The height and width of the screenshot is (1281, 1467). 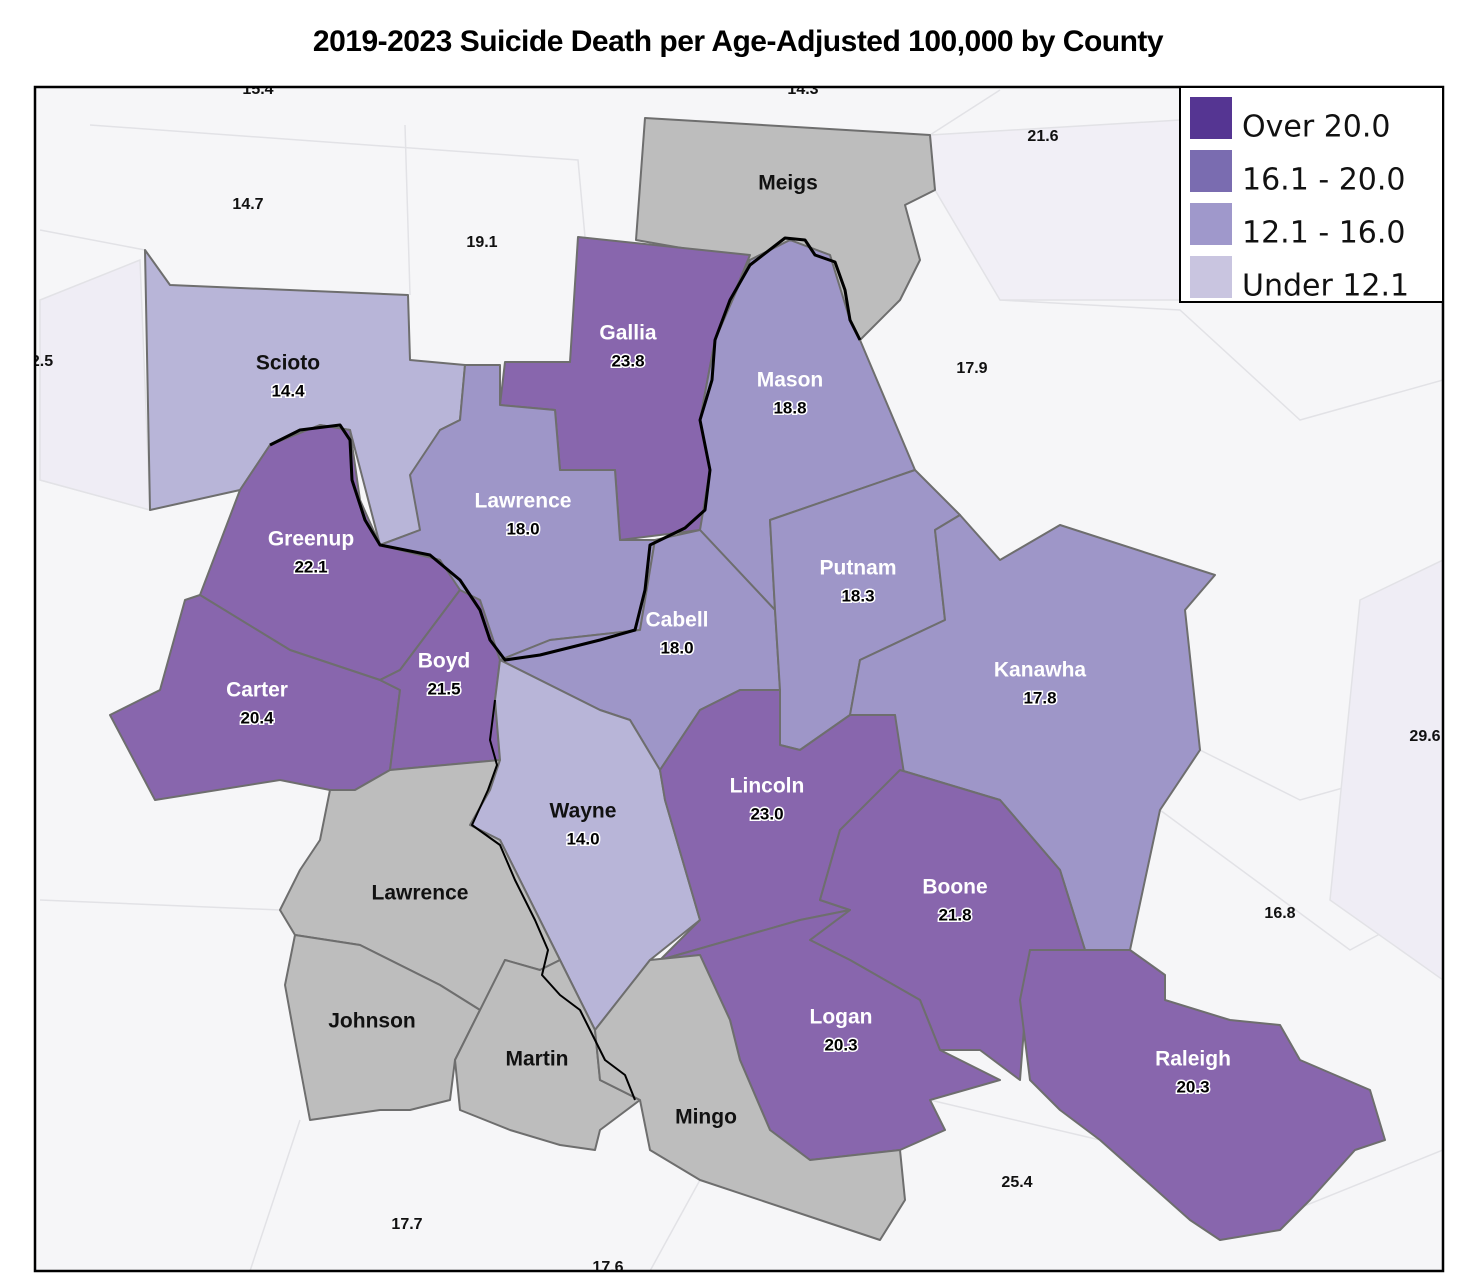 What do you see at coordinates (1039, 697) in the screenshot?
I see `county-value: 17.8` at bounding box center [1039, 697].